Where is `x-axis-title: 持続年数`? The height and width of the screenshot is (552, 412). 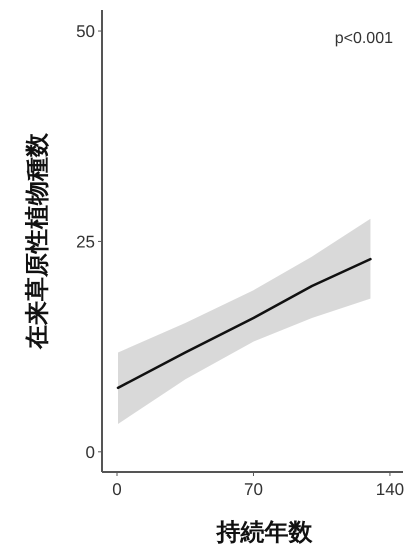
x-axis-title: 持続年数 is located at coordinates (265, 532).